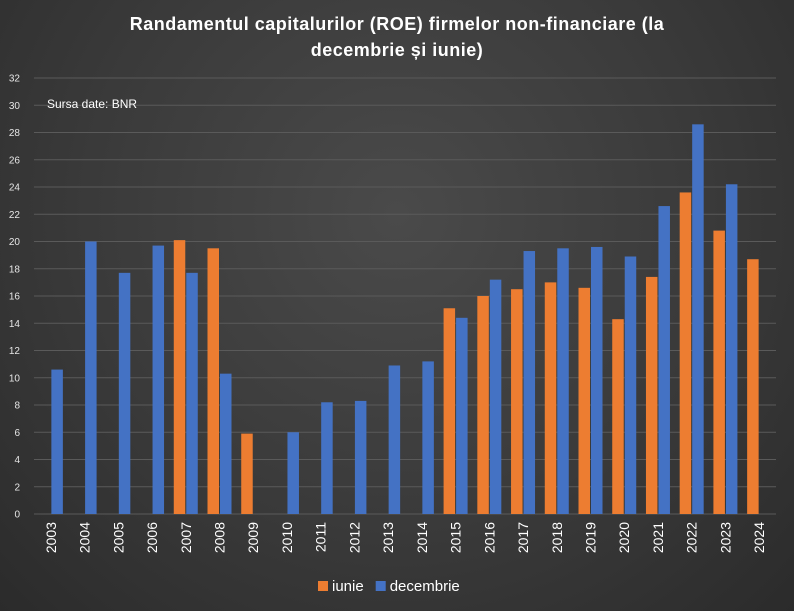  What do you see at coordinates (51, 537) in the screenshot?
I see `x-tick-label: 2003` at bounding box center [51, 537].